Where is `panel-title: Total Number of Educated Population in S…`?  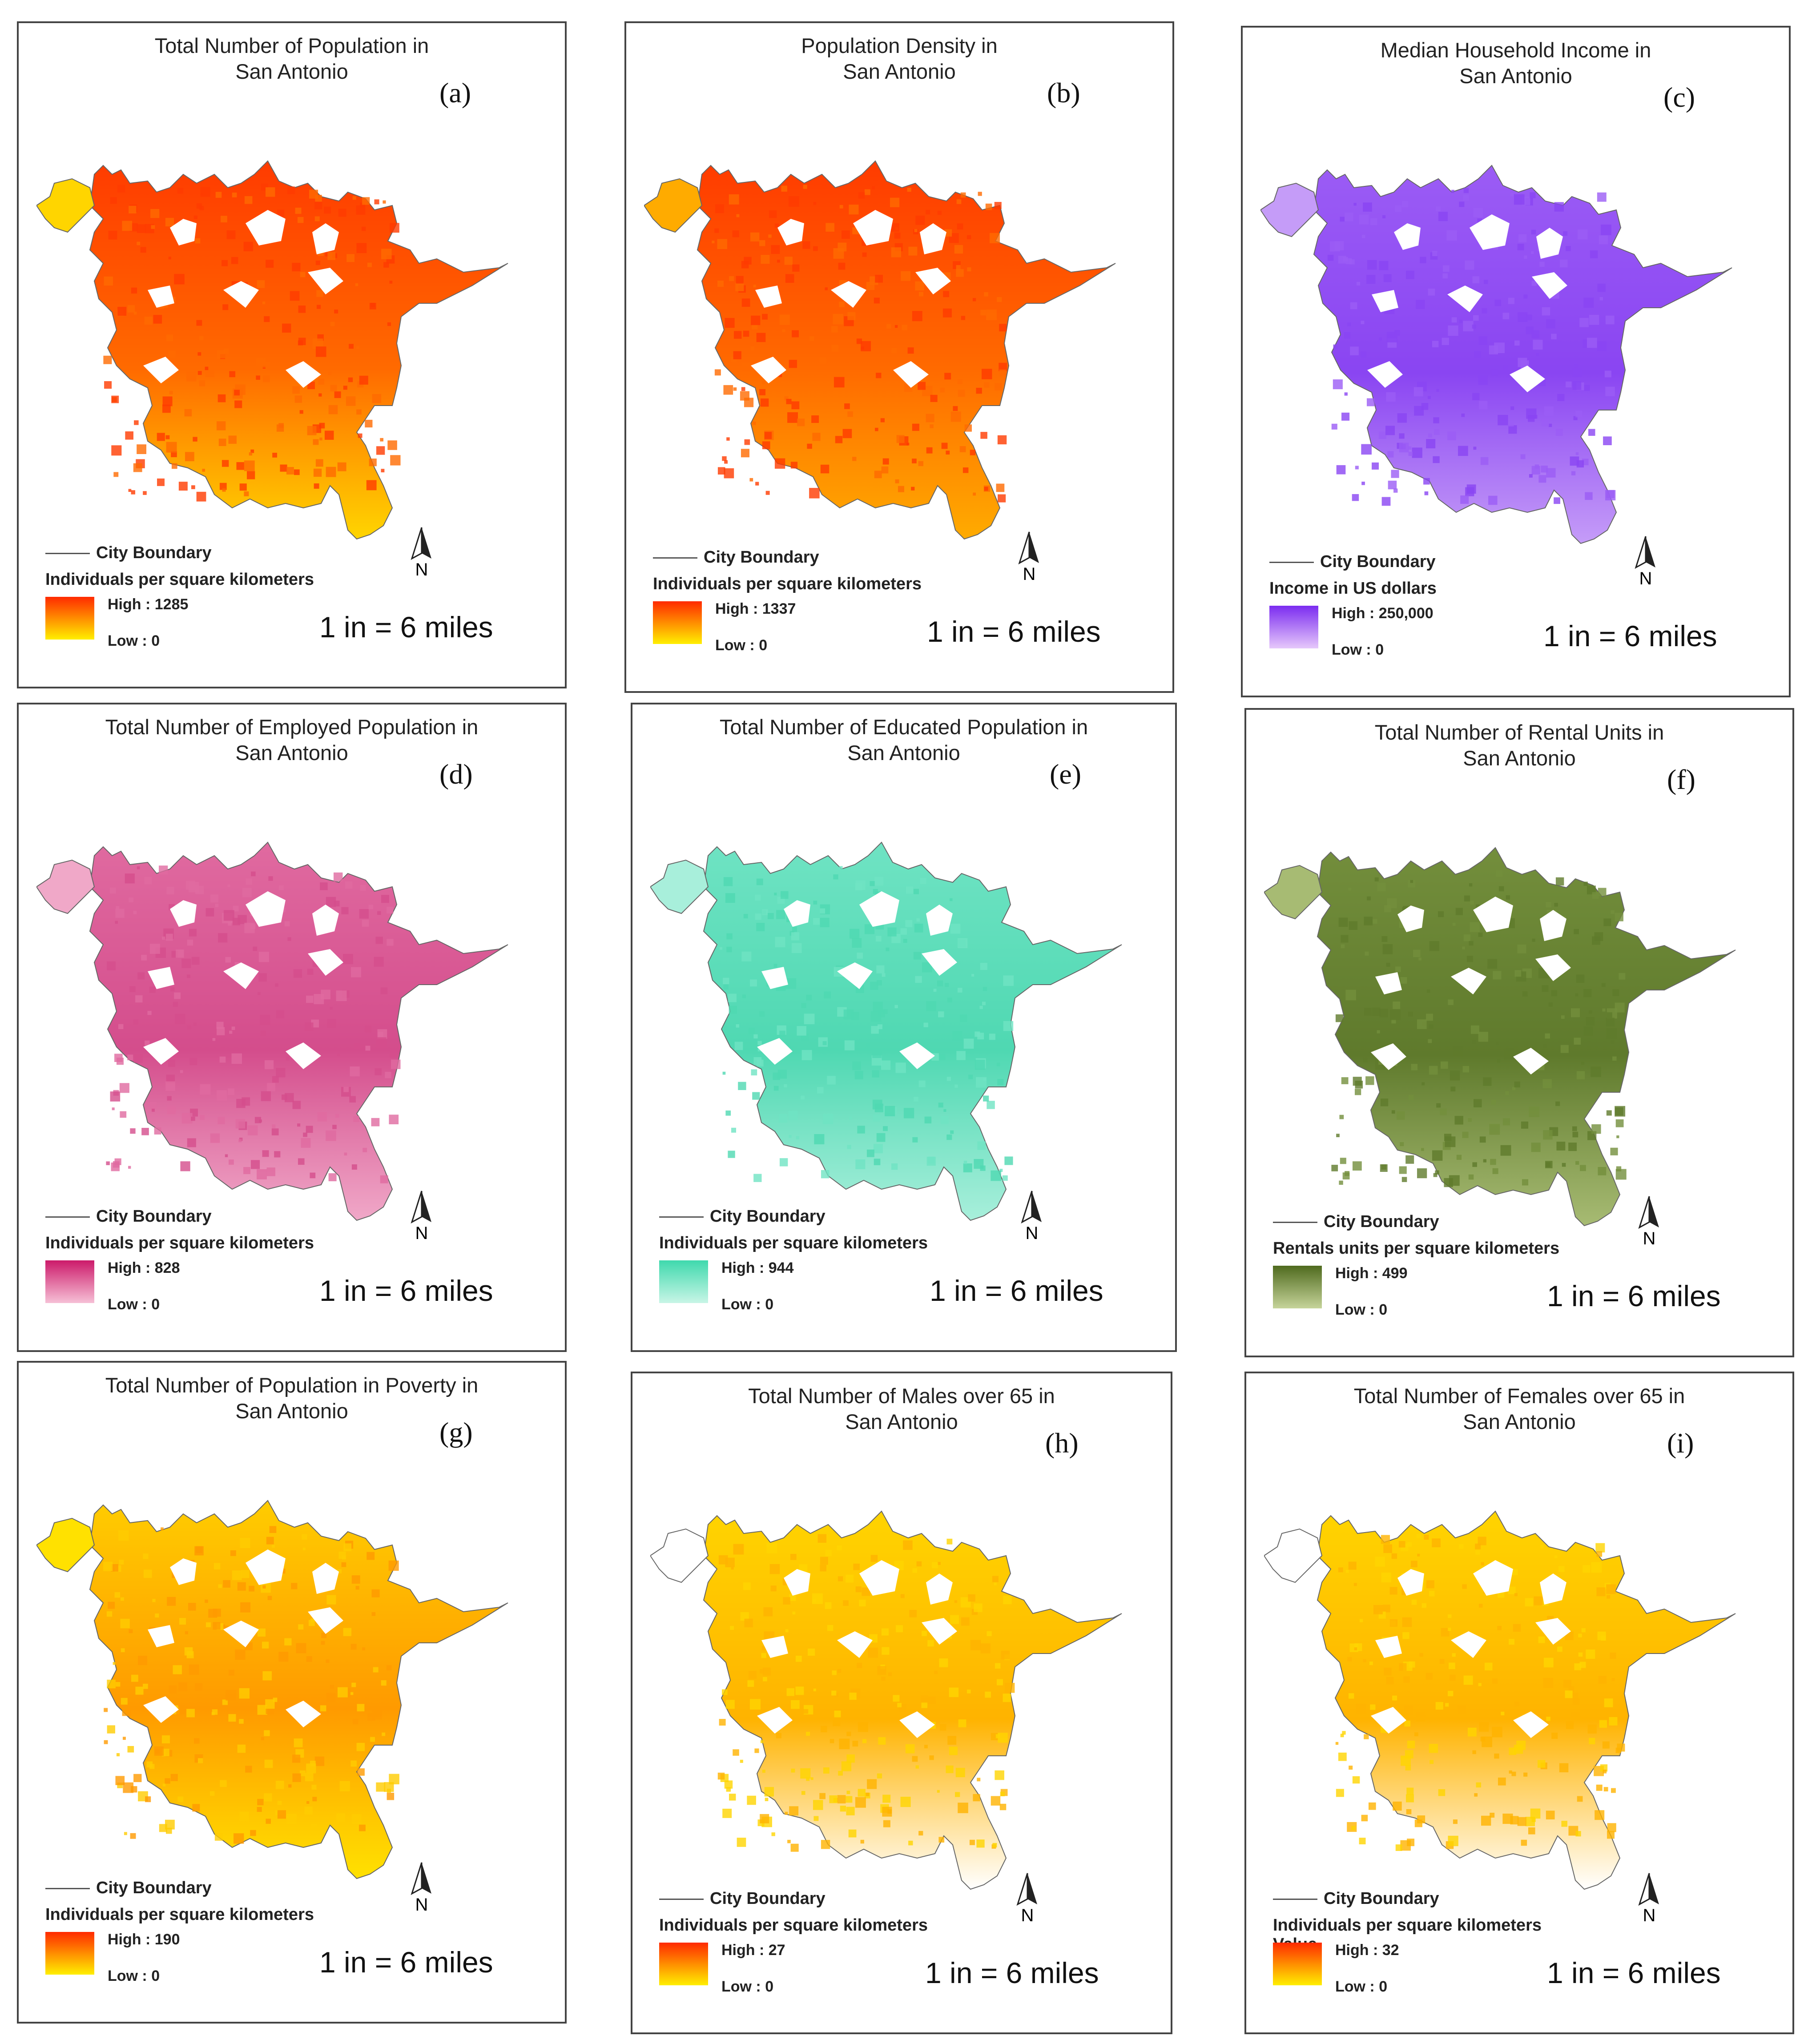 panel-title: Total Number of Educated Population in S… is located at coordinates (903, 740).